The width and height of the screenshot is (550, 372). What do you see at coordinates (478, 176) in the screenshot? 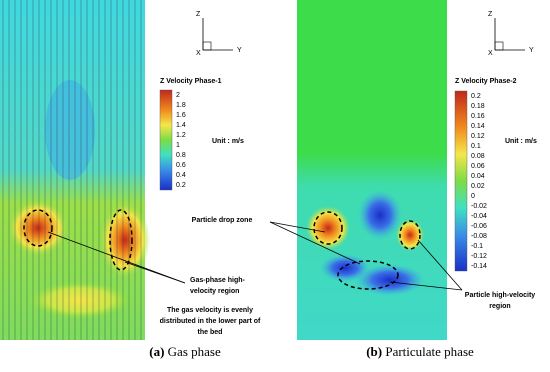
I see `colorbar-tick-label: 0.04` at bounding box center [478, 176].